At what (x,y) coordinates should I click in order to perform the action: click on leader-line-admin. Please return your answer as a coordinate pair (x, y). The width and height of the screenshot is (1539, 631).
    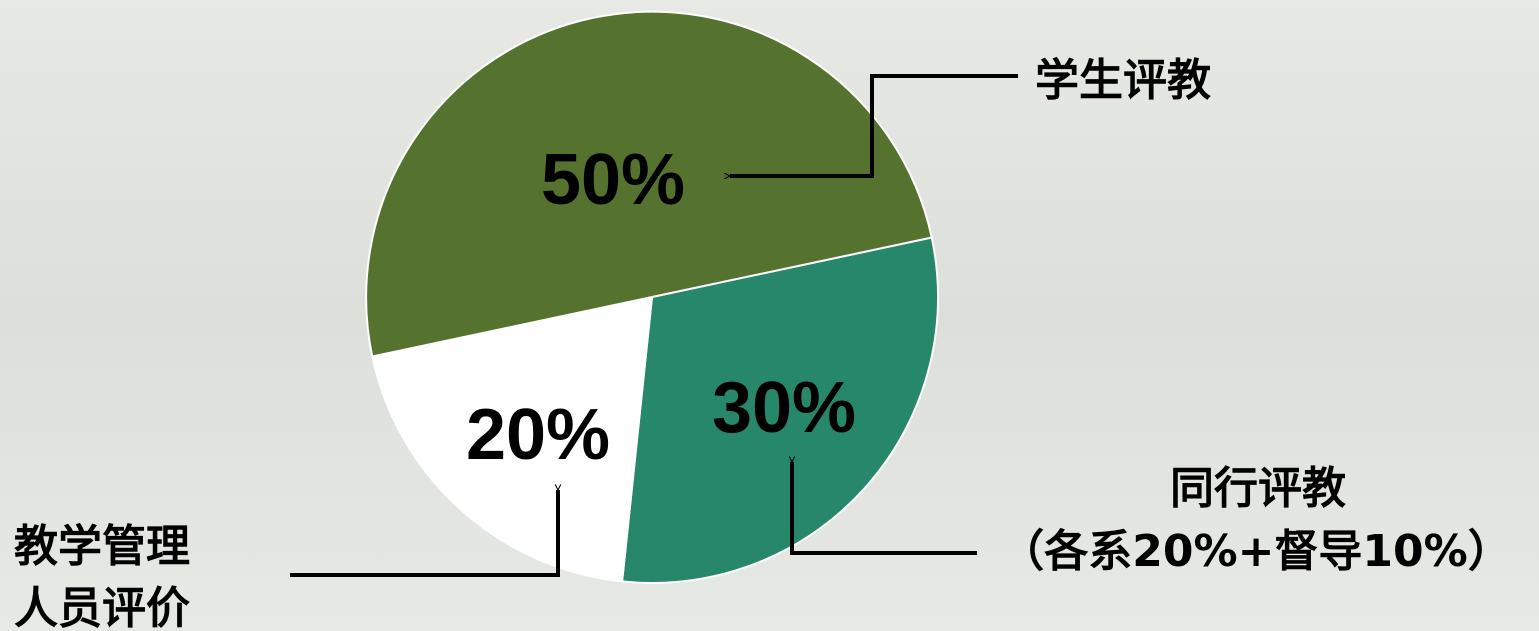
    Looking at the image, I should click on (424, 533).